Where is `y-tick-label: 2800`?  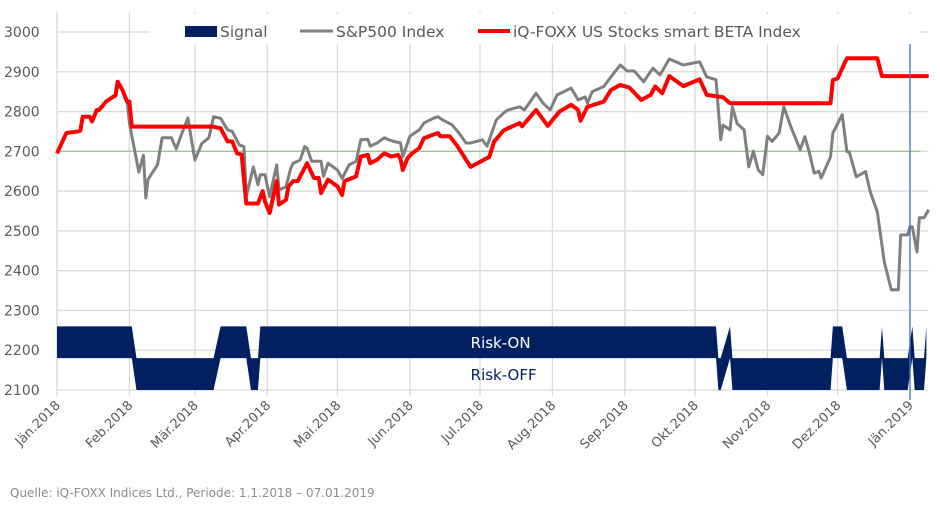 y-tick-label: 2800 is located at coordinates (22, 113).